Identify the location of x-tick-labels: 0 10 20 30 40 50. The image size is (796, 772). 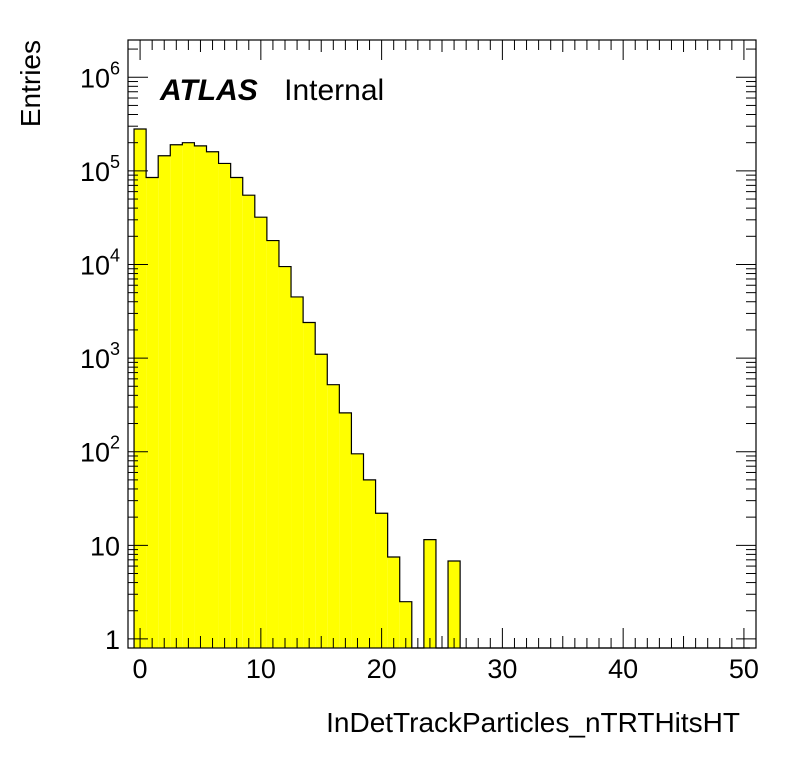
(446, 669).